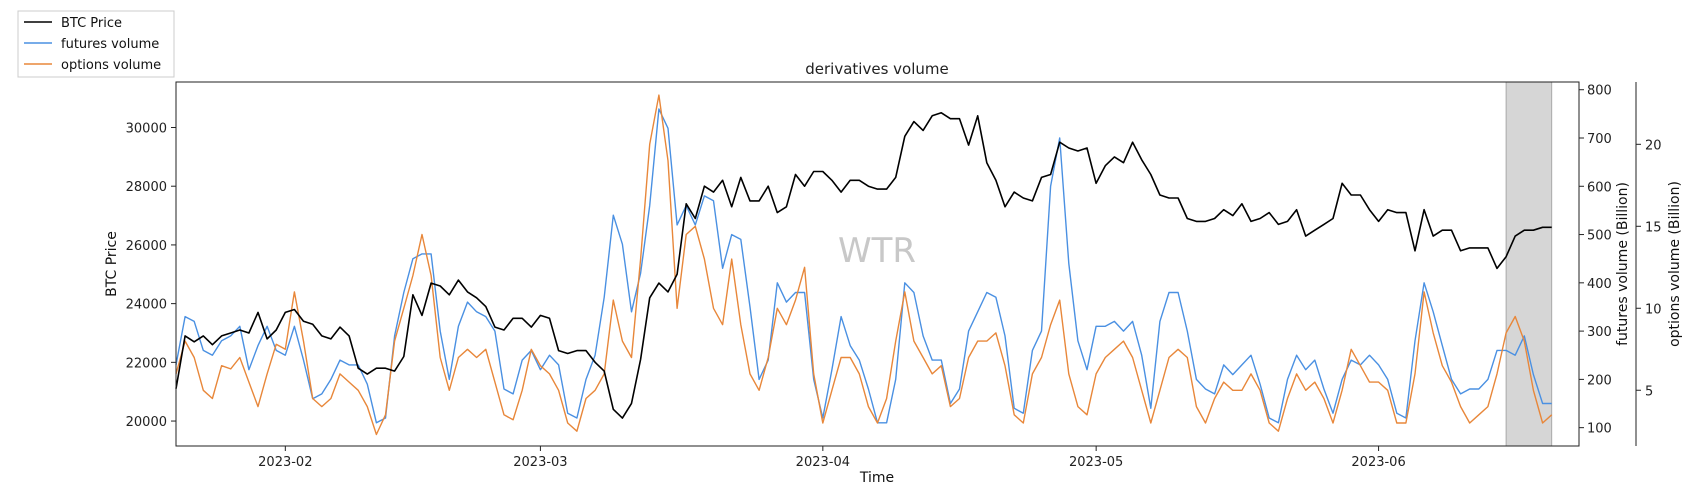  Describe the element at coordinates (1096, 462) in the screenshot. I see `x-tick-label: 2023-05` at that location.